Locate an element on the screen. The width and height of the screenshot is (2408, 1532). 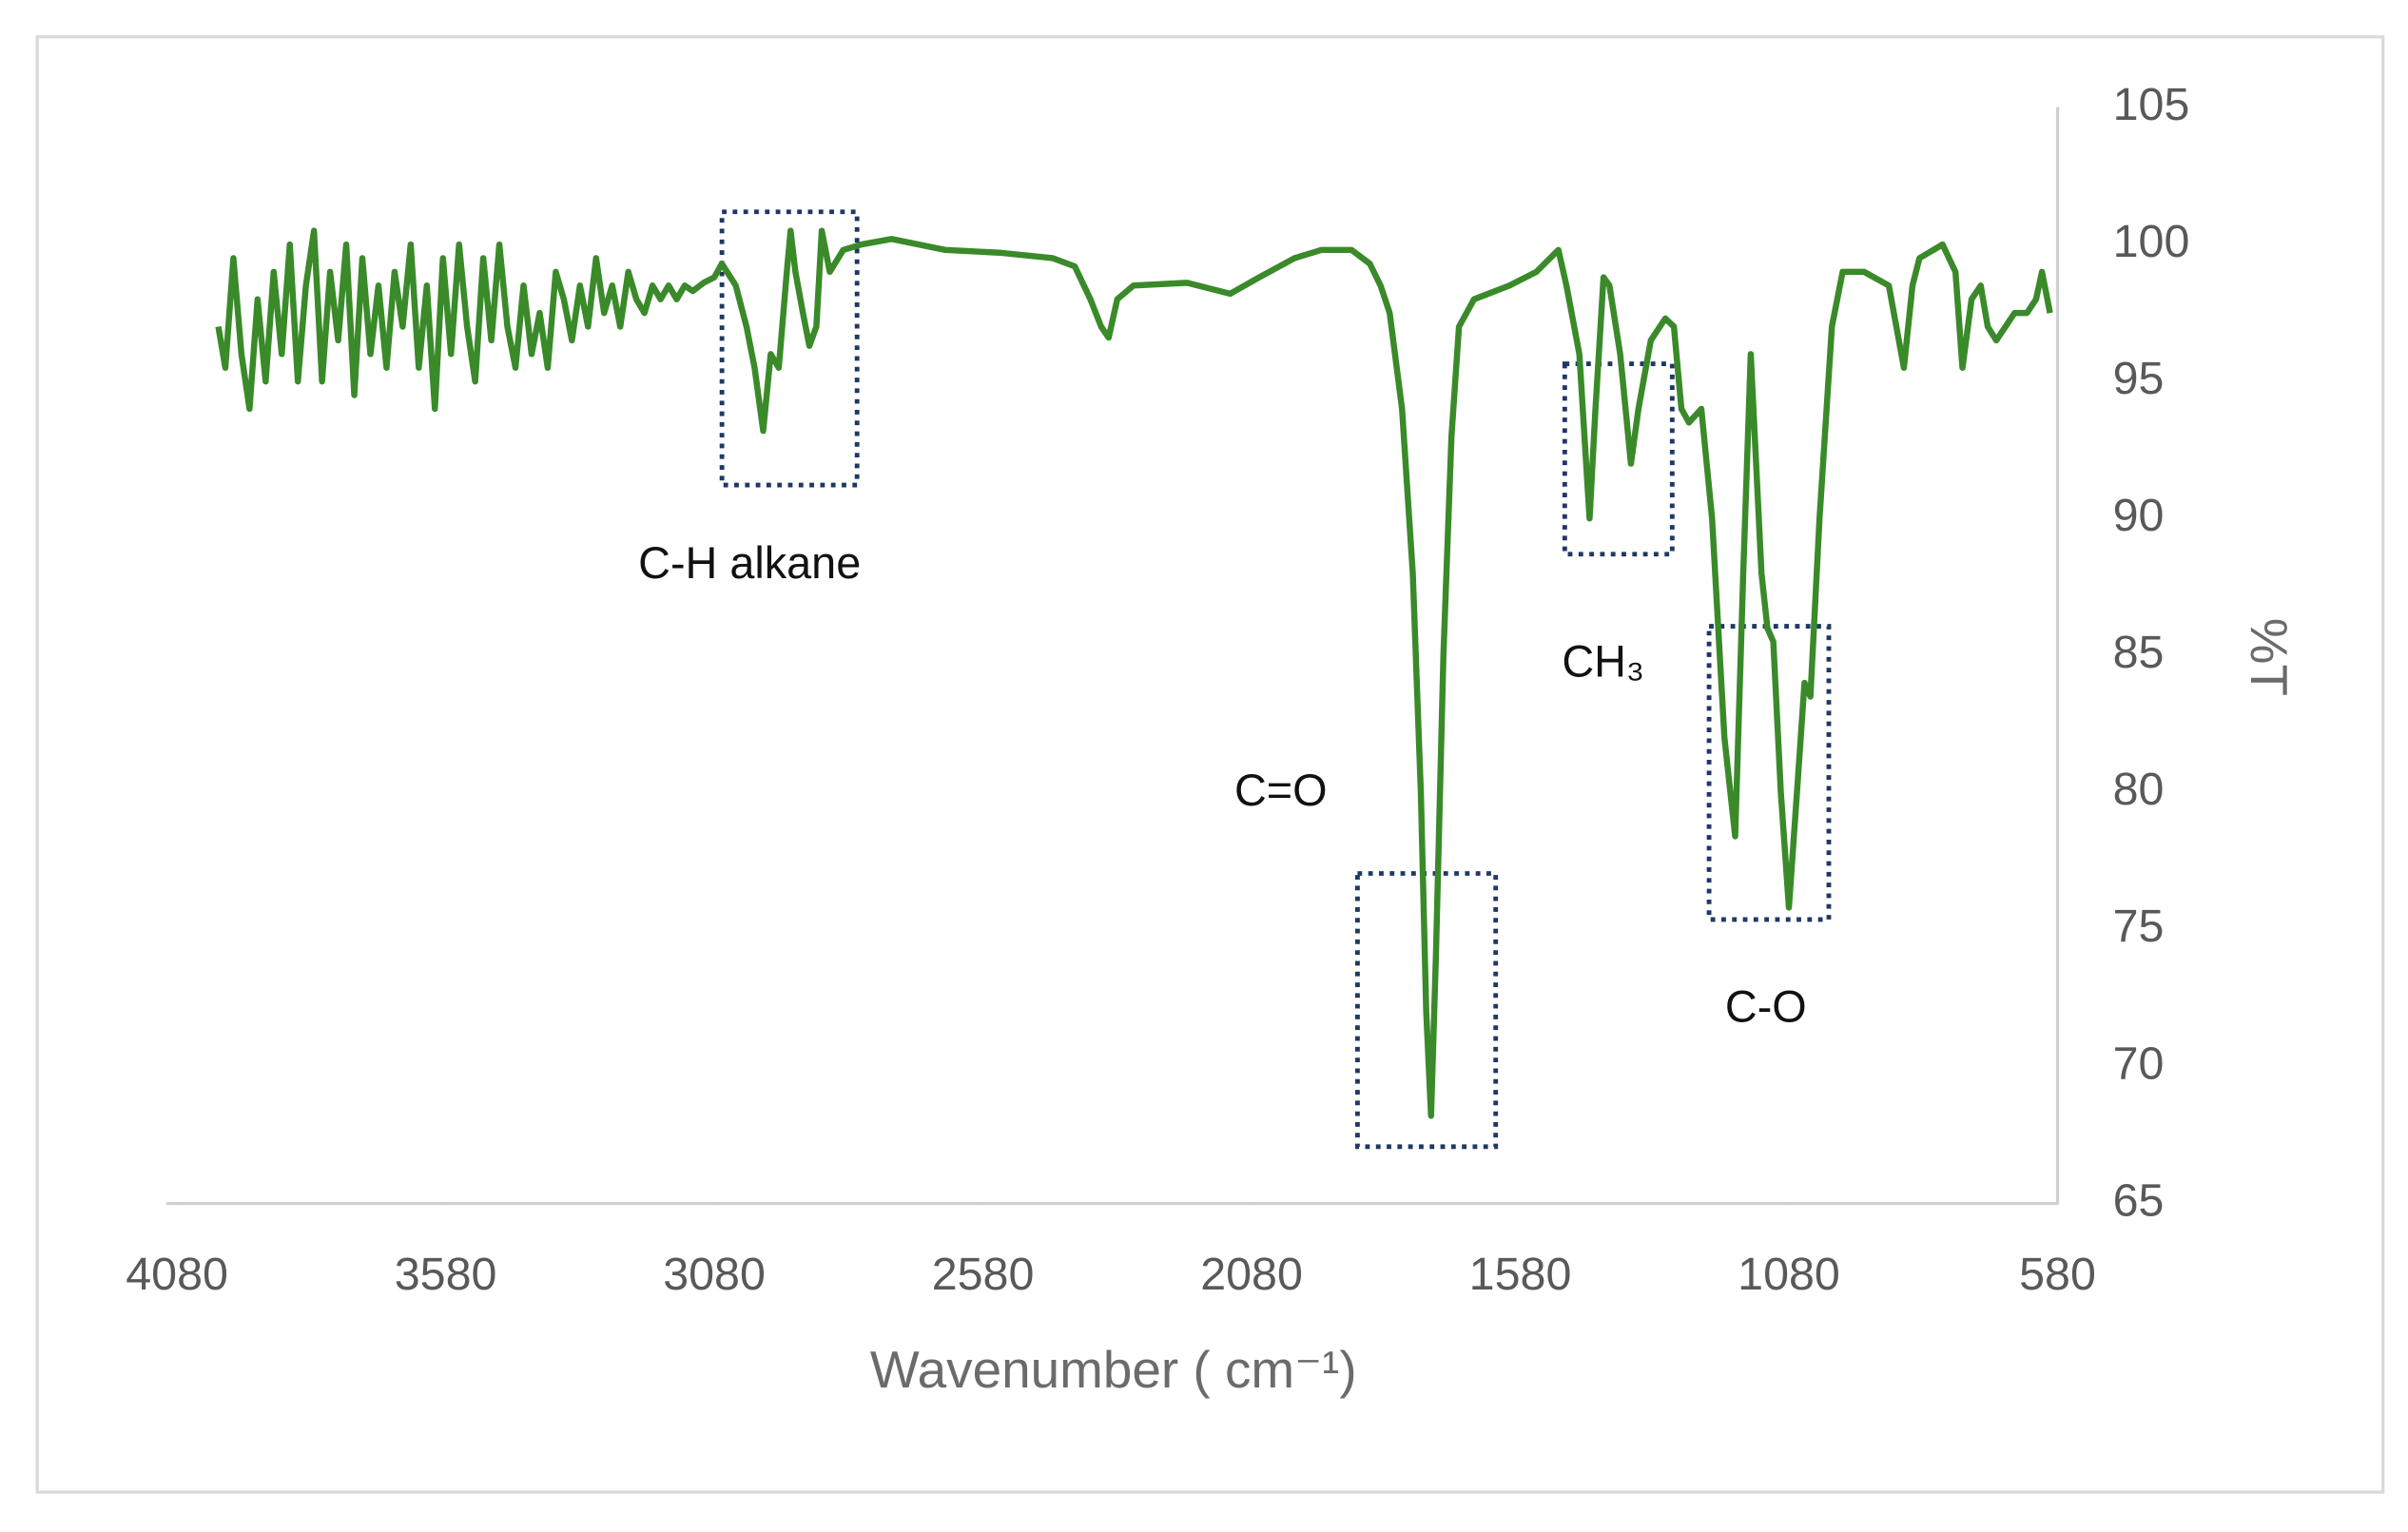
y-tick-label: 80 is located at coordinates (2139, 789).